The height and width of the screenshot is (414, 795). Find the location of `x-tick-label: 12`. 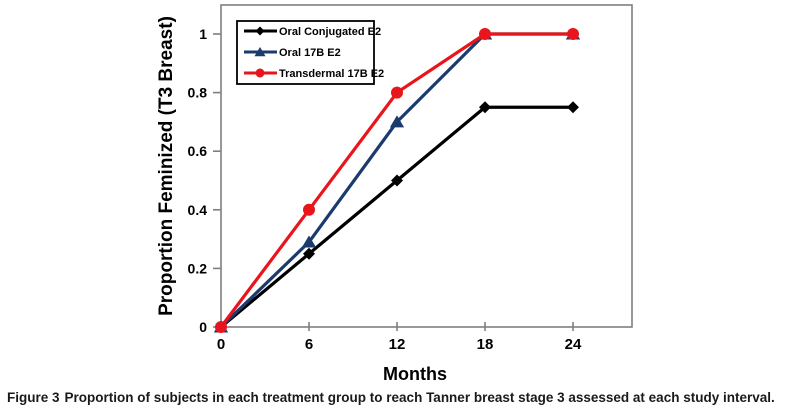

x-tick-label: 12 is located at coordinates (397, 344).